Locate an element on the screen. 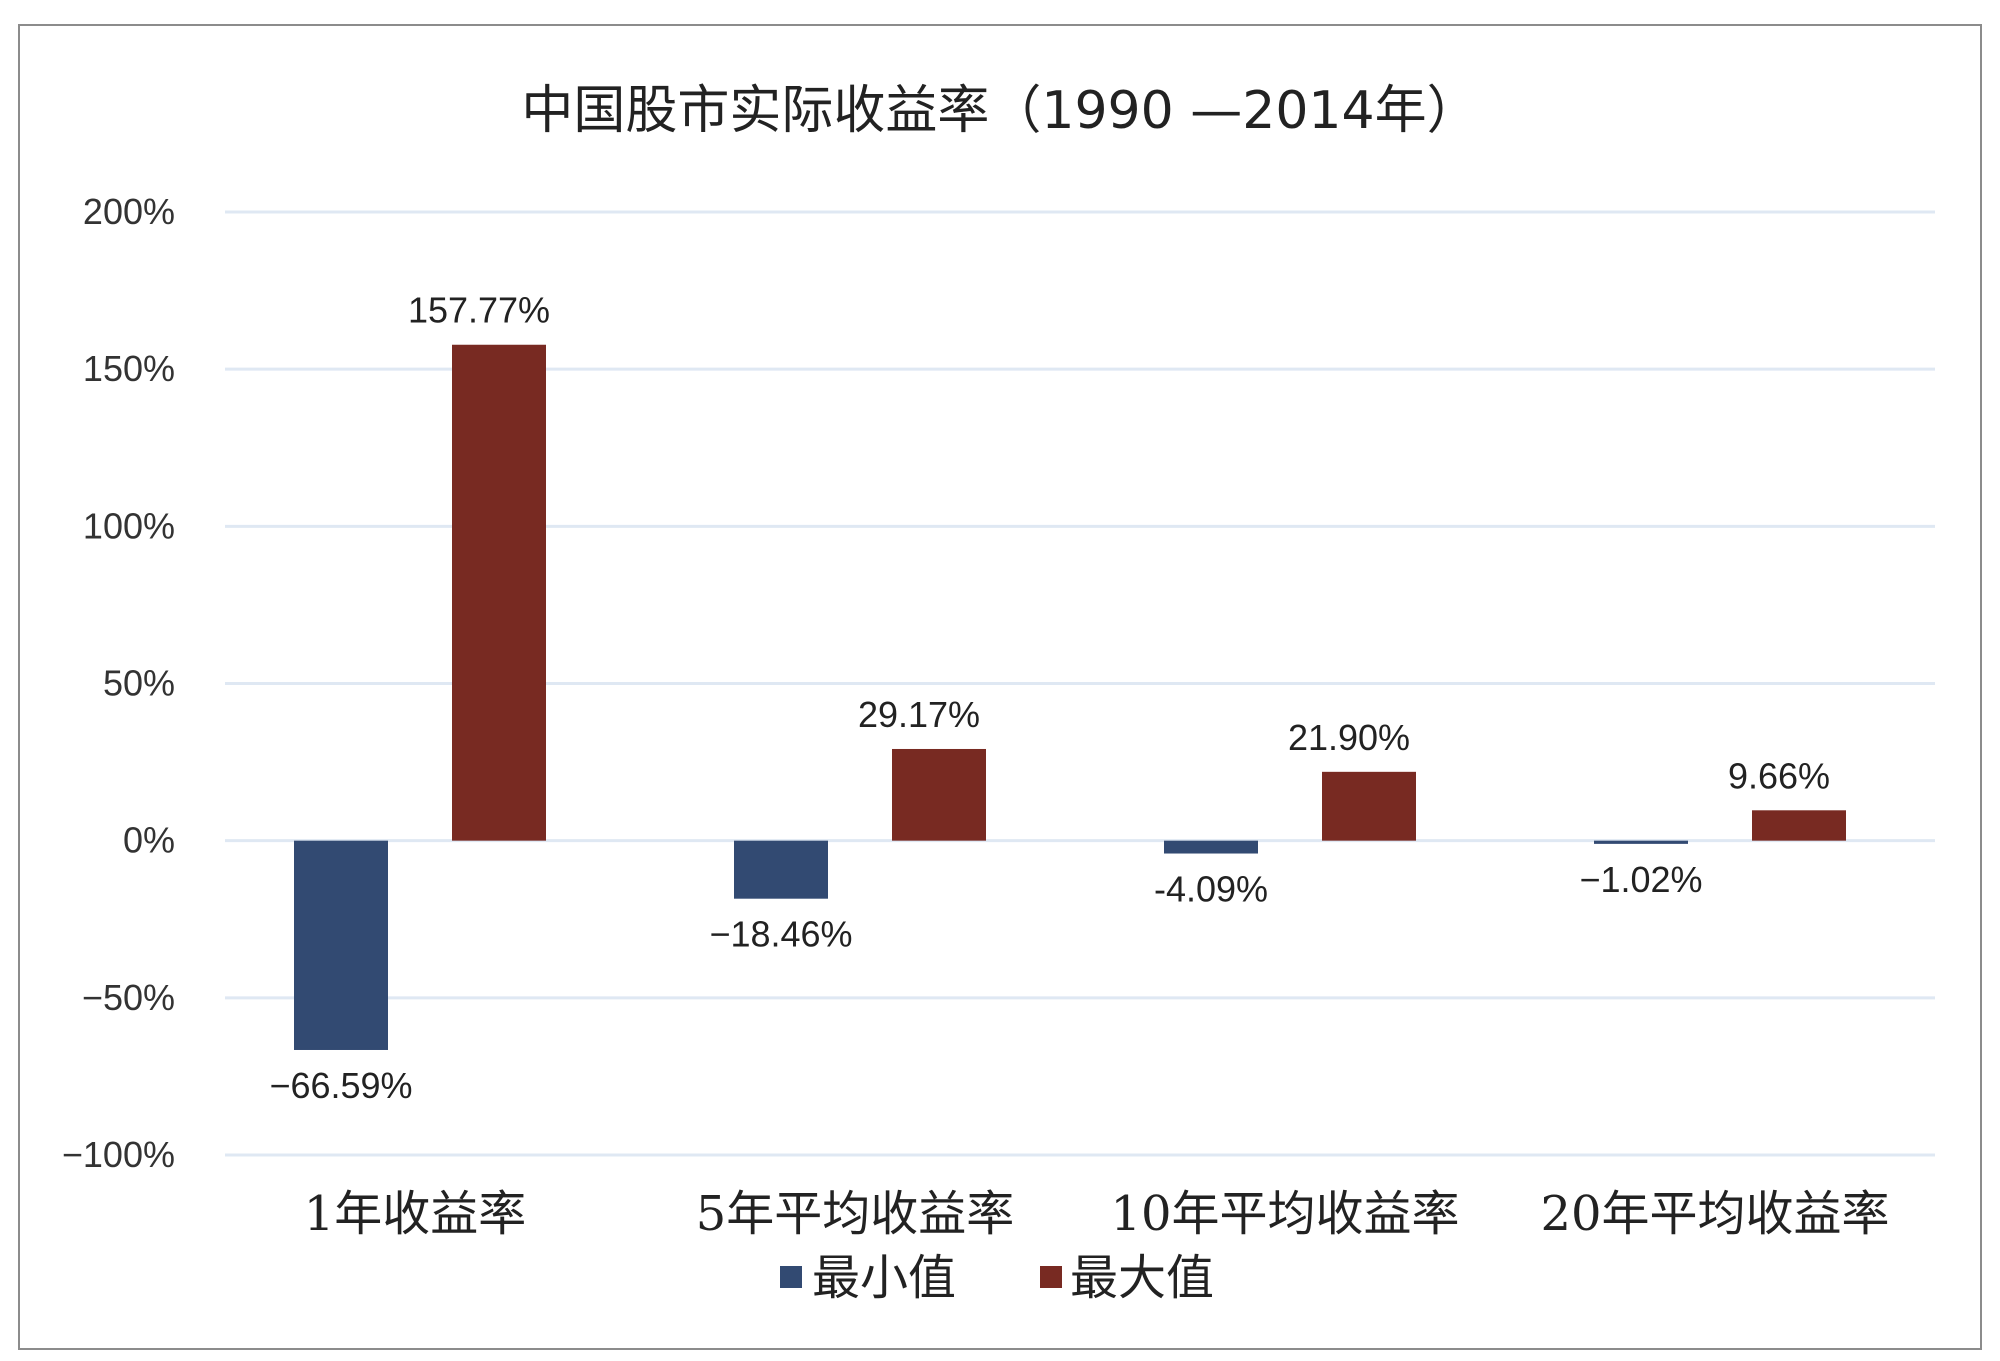 Image resolution: width=2000 pixels, height=1361 pixels. label-max-3: 21.90% is located at coordinates (1349, 737).